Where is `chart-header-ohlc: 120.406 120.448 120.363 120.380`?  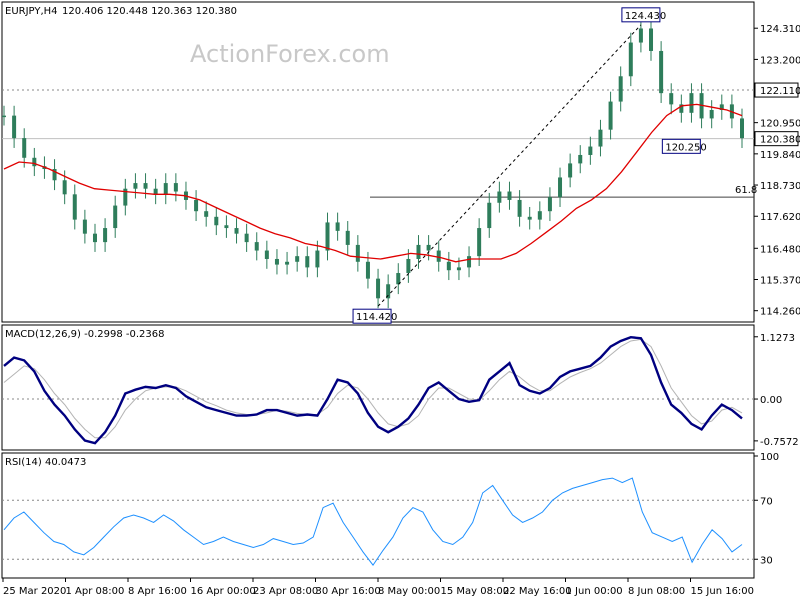 chart-header-ohlc: 120.406 120.448 120.363 120.380 is located at coordinates (149, 11).